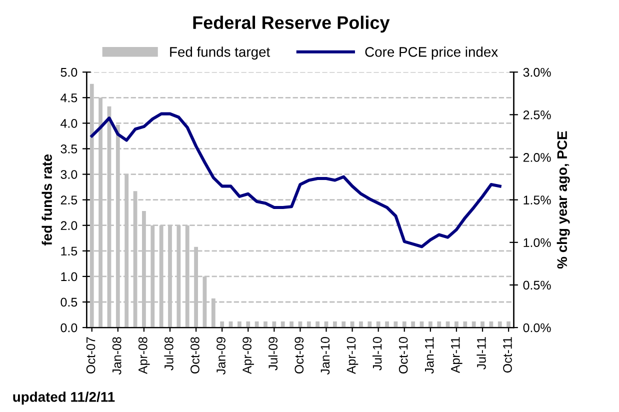 This screenshot has height=412, width=619. Describe the element at coordinates (325, 356) in the screenshot. I see `x-tick-label: Jan-10` at that location.